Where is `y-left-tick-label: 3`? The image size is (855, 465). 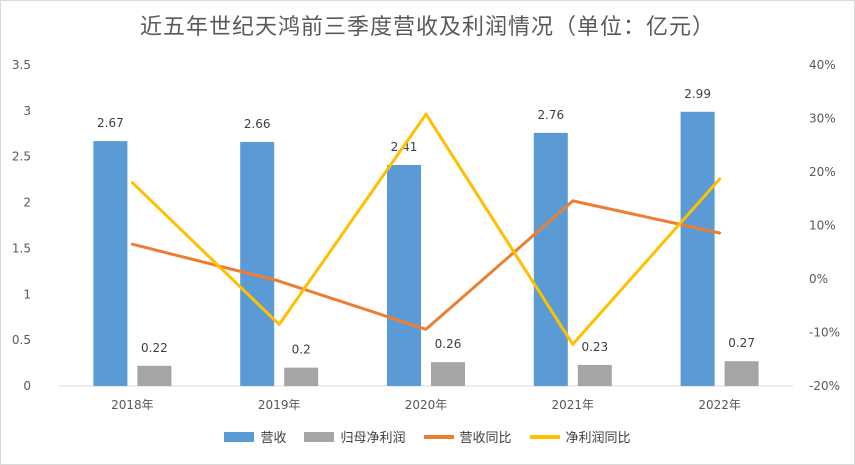 y-left-tick-label: 3 is located at coordinates (27, 111).